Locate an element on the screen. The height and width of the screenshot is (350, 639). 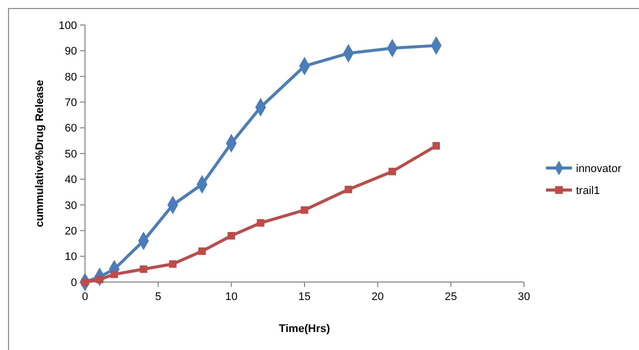
x-axis-title: Time(Hrs) is located at coordinates (304, 329).